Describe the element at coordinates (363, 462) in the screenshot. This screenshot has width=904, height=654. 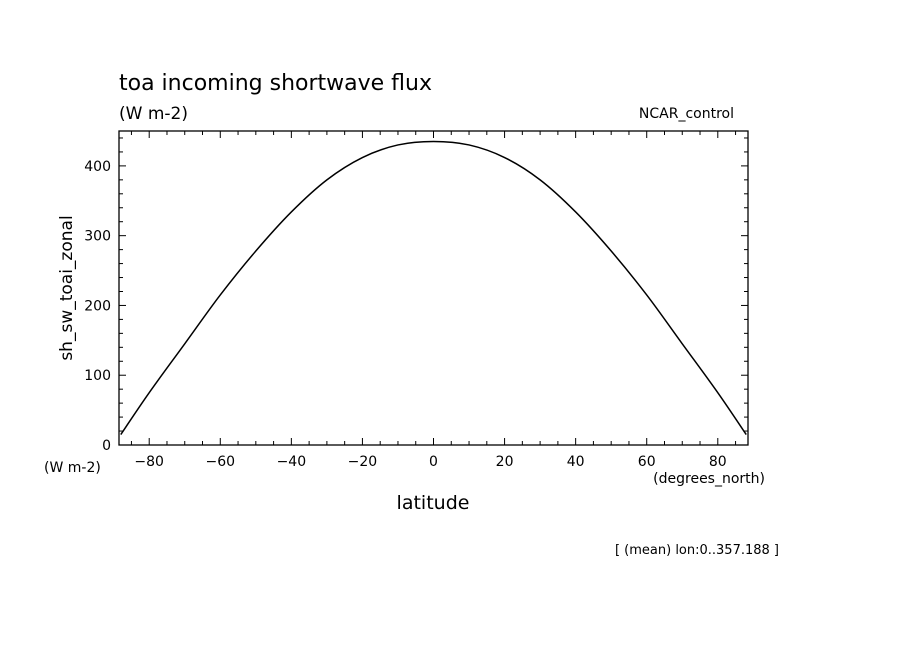
I see `x-tick-label: −20` at that location.